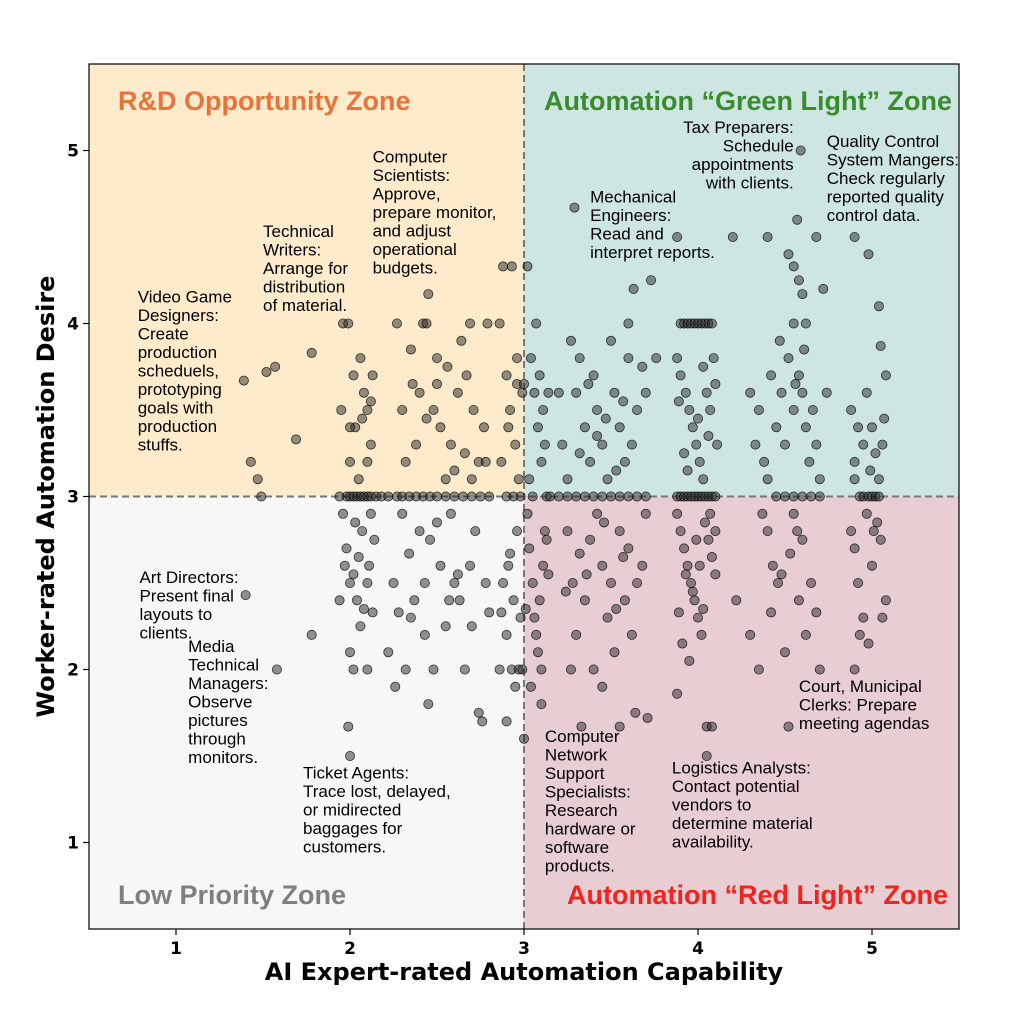  Describe the element at coordinates (186, 596) in the screenshot. I see `annotation-line: Present final` at that location.